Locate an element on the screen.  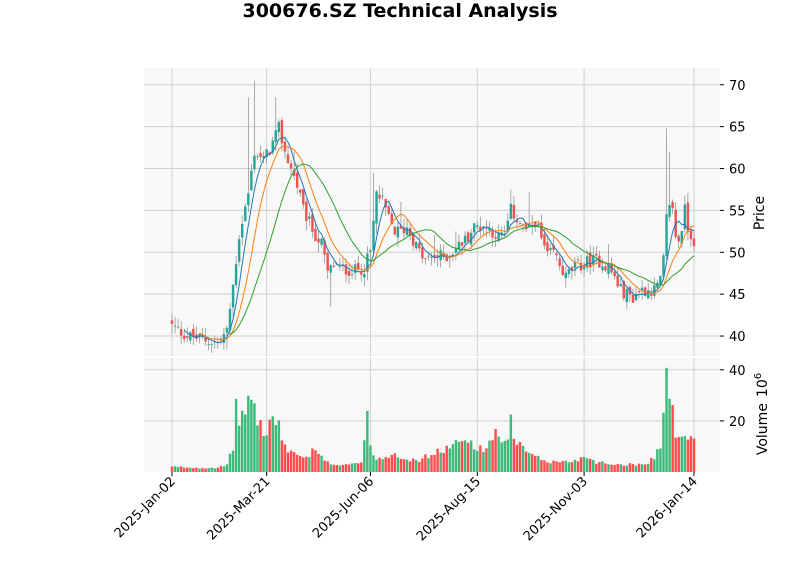
price-tick-label: 70 is located at coordinates (737, 86).